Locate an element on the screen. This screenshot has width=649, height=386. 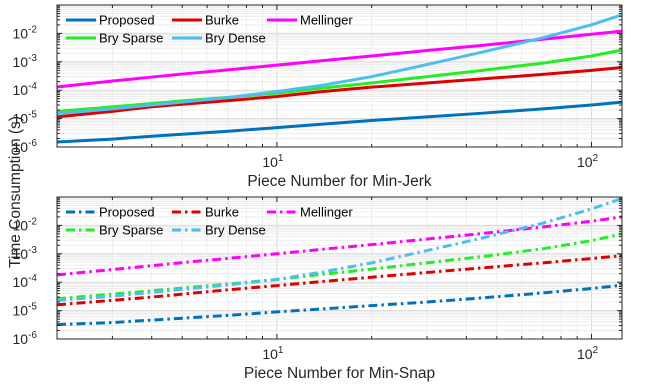
series-line-proposed is located at coordinates (339, 122).